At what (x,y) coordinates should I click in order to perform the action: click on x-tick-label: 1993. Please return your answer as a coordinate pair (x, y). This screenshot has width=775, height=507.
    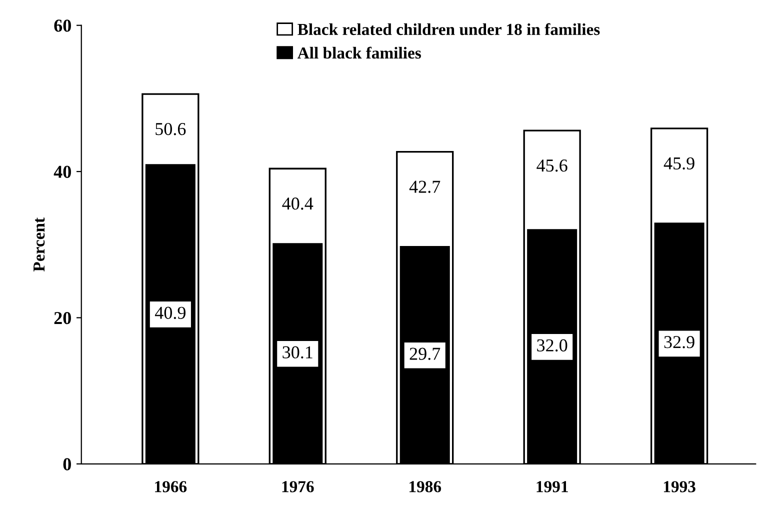
    Looking at the image, I should click on (680, 486).